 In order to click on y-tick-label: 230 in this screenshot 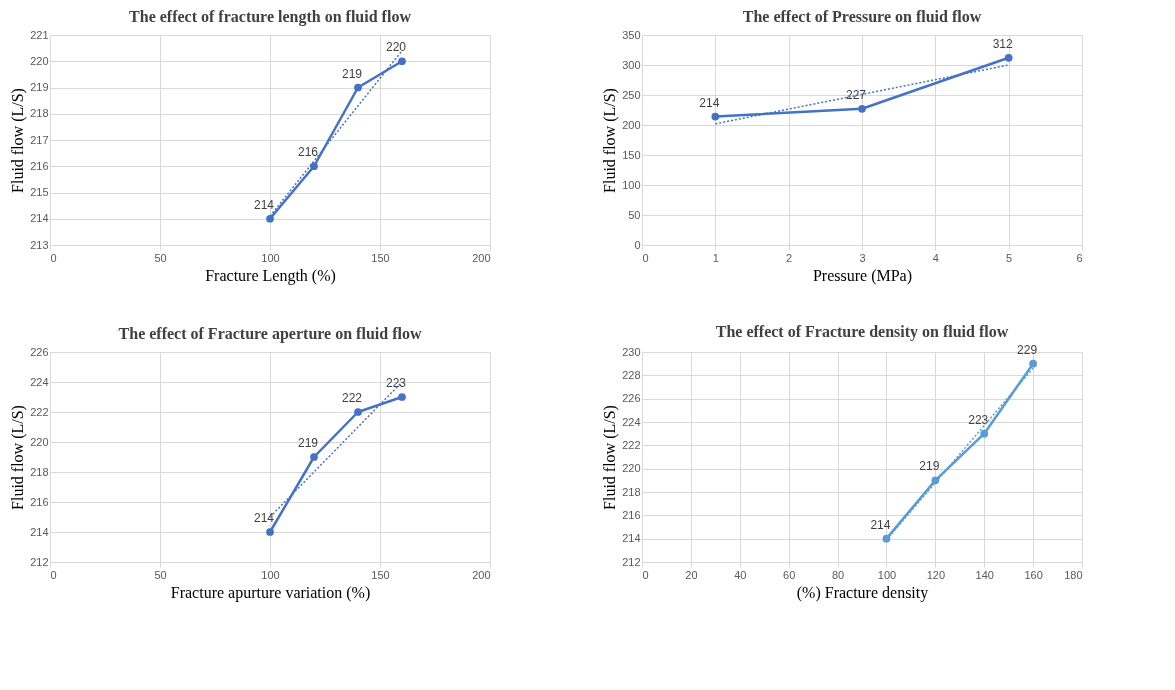, I will do `click(631, 351)`.